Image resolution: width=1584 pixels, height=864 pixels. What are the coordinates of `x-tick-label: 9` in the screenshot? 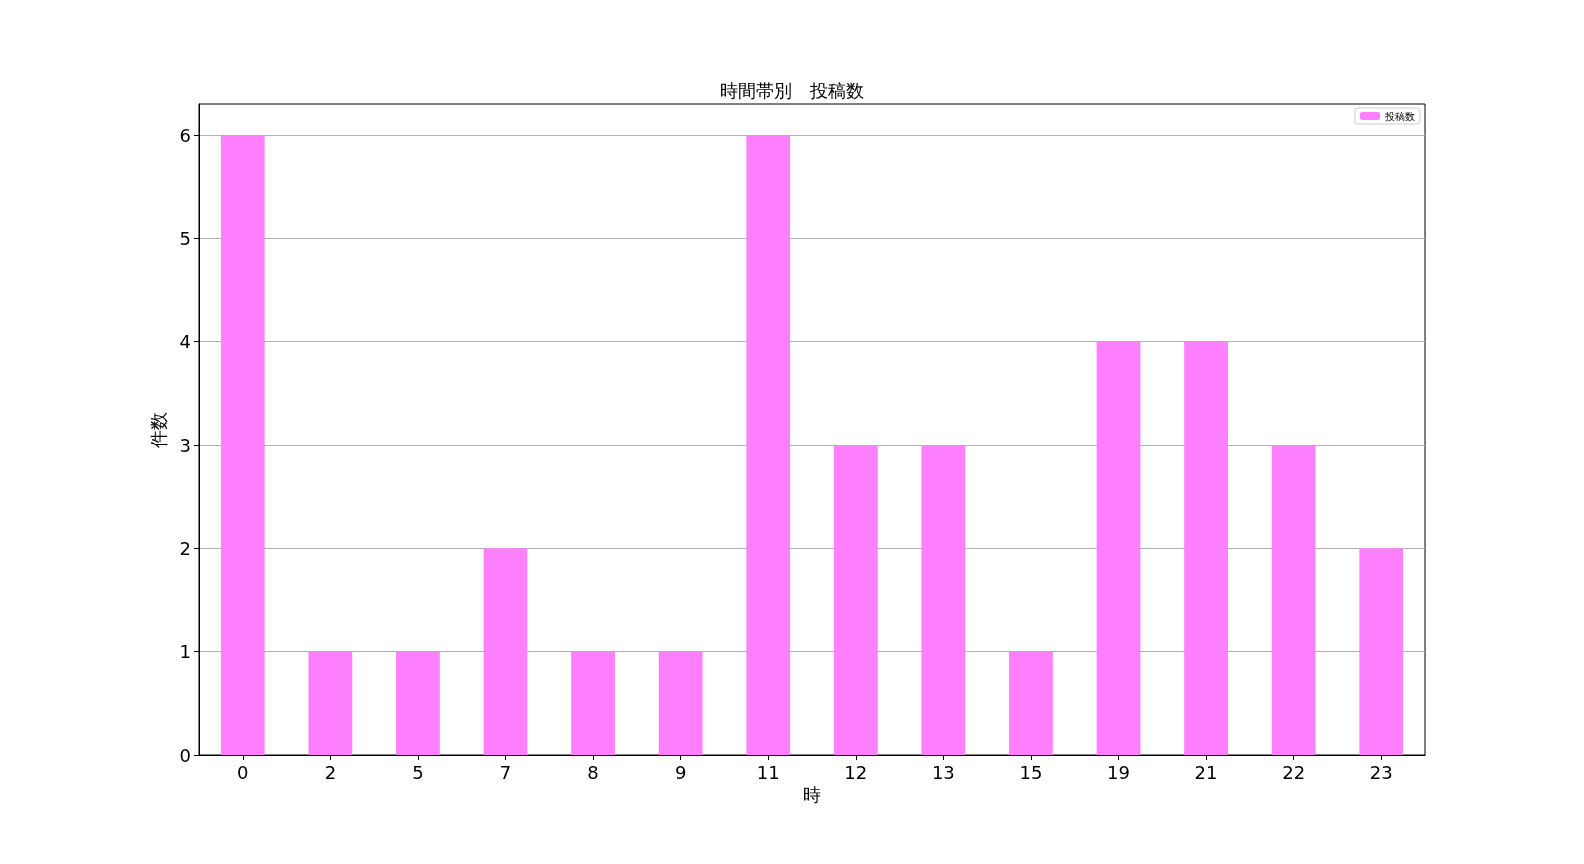 It's located at (680, 772).